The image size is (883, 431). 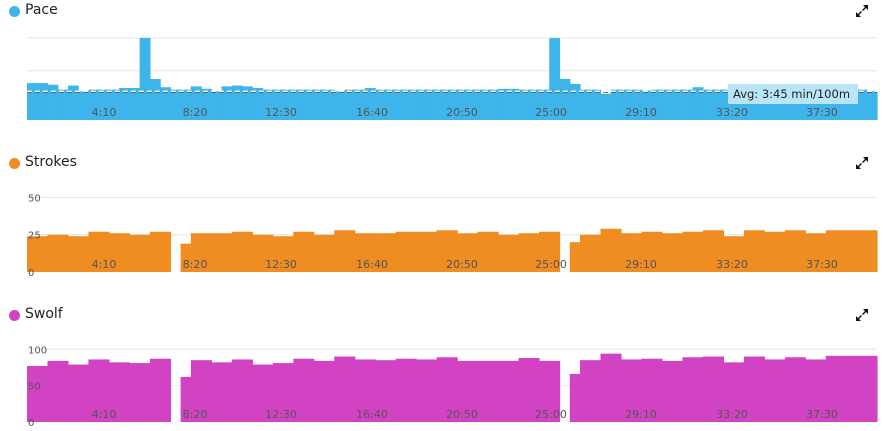 What do you see at coordinates (195, 264) in the screenshot?
I see `x-tick-label: 8:20` at bounding box center [195, 264].